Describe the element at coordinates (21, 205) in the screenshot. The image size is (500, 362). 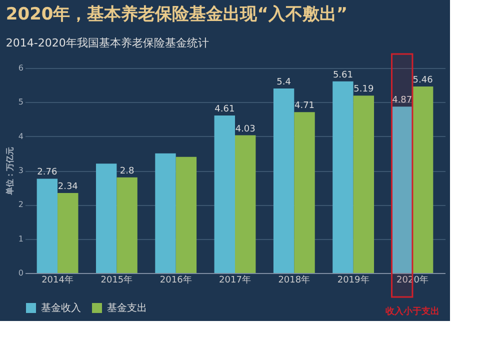
I see `y-tick-label: 2` at that location.